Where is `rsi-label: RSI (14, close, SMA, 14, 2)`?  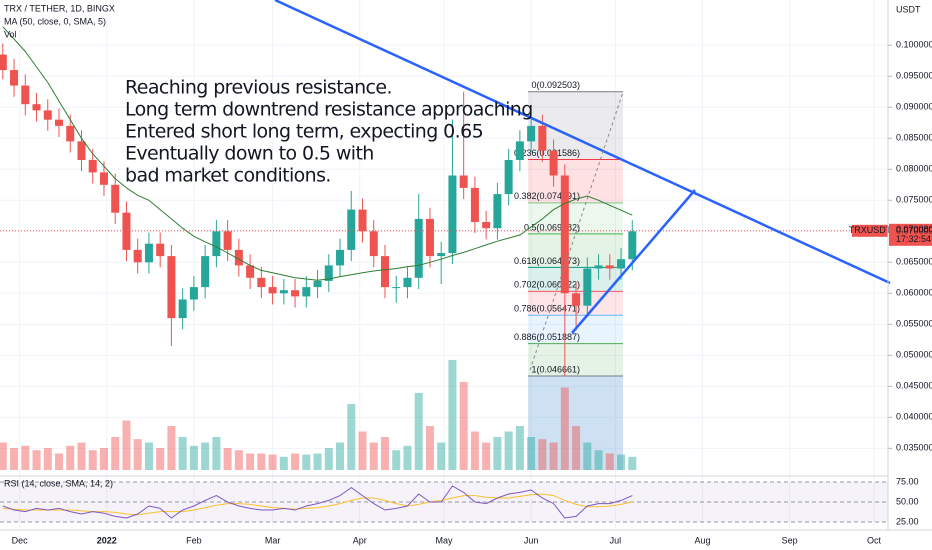
rsi-label: RSI (14, close, SMA, 14, 2) is located at coordinates (58, 483).